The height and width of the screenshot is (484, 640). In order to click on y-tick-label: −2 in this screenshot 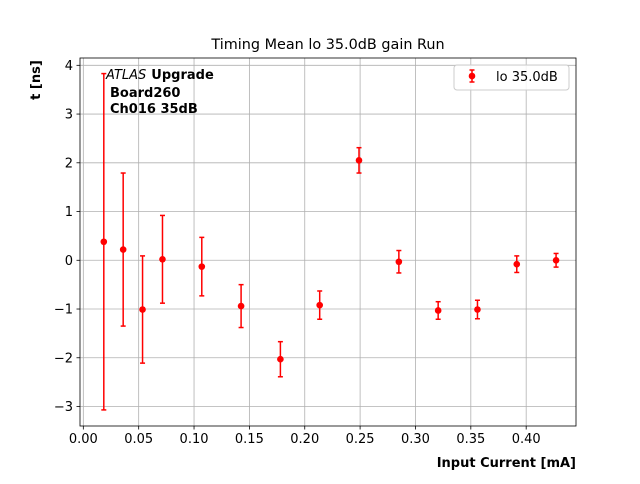, I will do `click(63, 358)`.